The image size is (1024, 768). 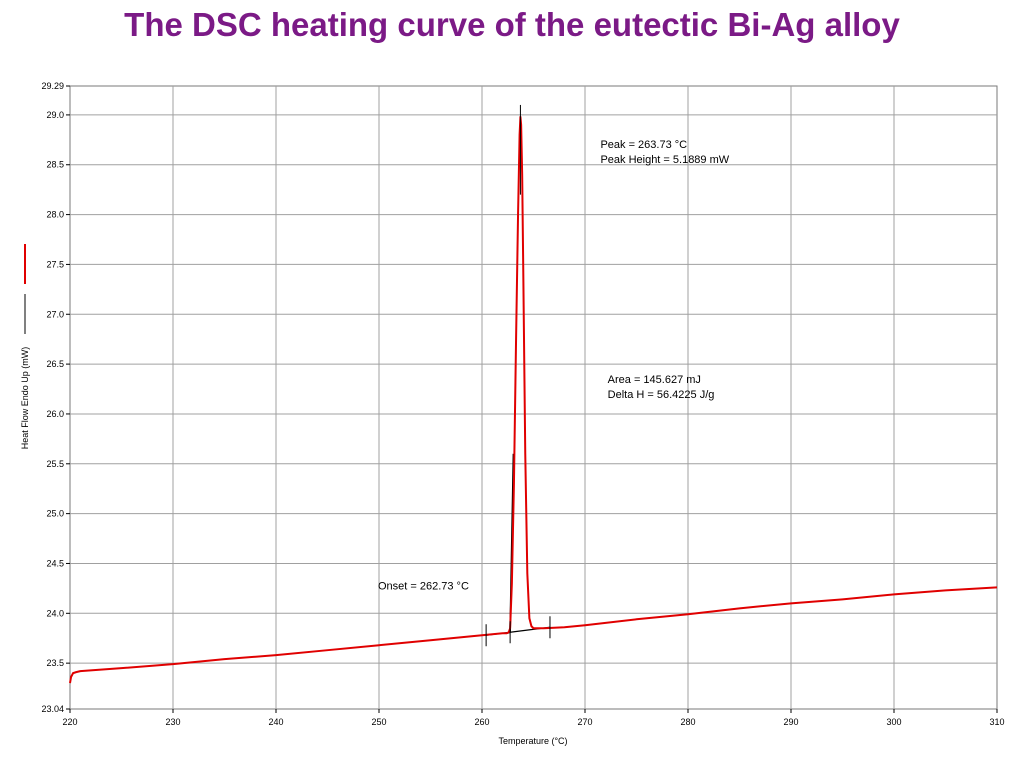 I want to click on y-tick-label: 25.5, so click(x=55, y=464).